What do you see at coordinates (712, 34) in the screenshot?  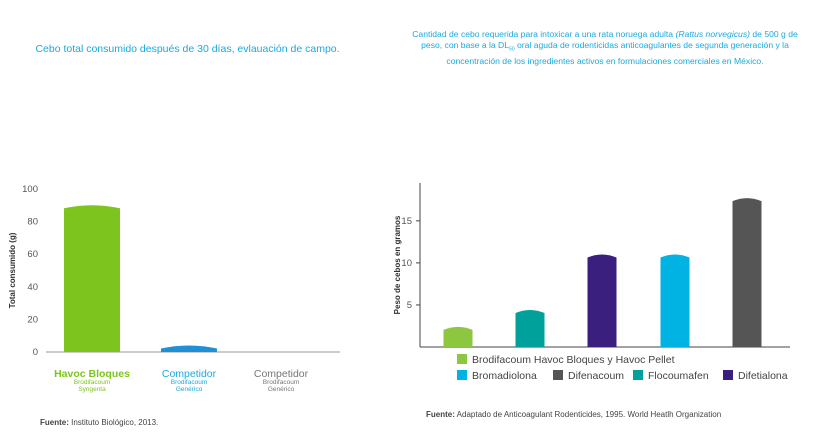 I see `right-title-species: (Rattus norvegicus)` at bounding box center [712, 34].